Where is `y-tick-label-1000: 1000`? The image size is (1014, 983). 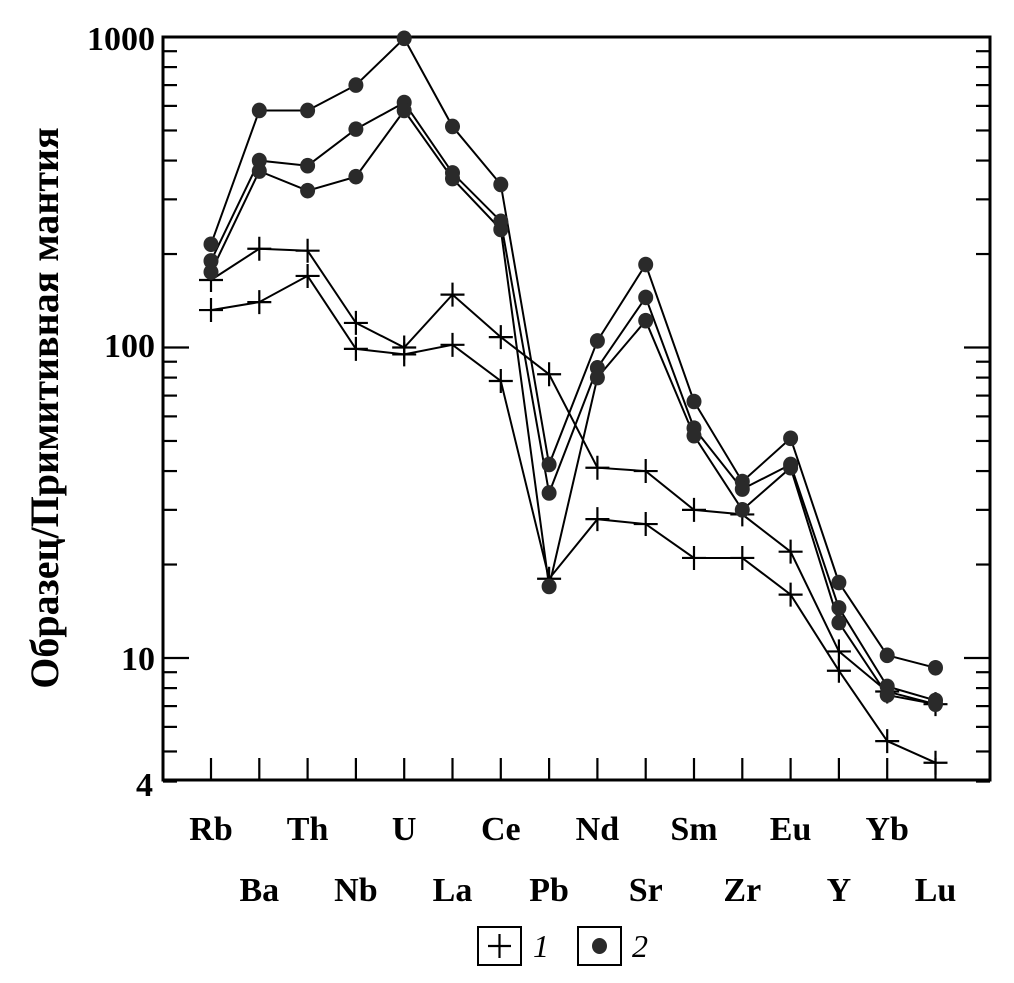
y-tick-label-1000: 1000 is located at coordinates (121, 39).